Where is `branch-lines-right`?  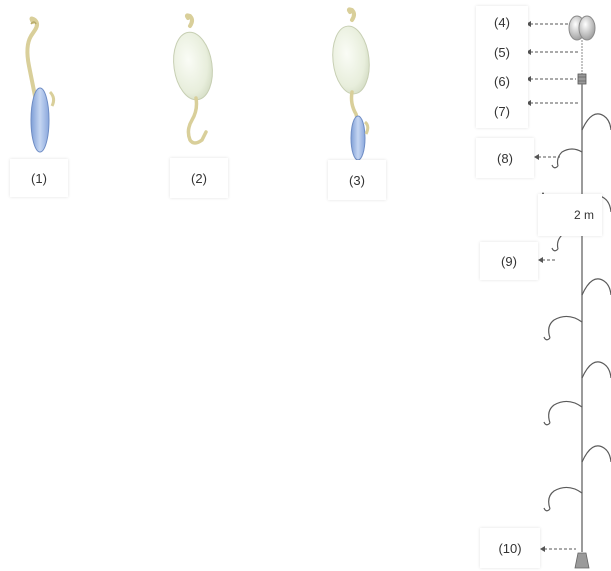
branch-lines-right is located at coordinates (596, 288).